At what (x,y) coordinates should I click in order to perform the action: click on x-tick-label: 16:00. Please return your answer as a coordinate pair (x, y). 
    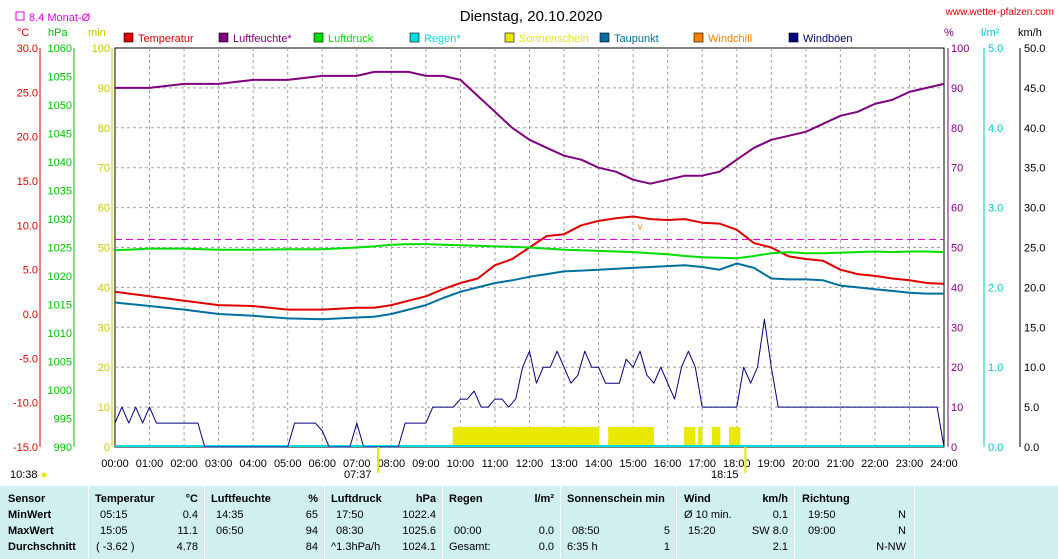
    Looking at the image, I should click on (668, 464).